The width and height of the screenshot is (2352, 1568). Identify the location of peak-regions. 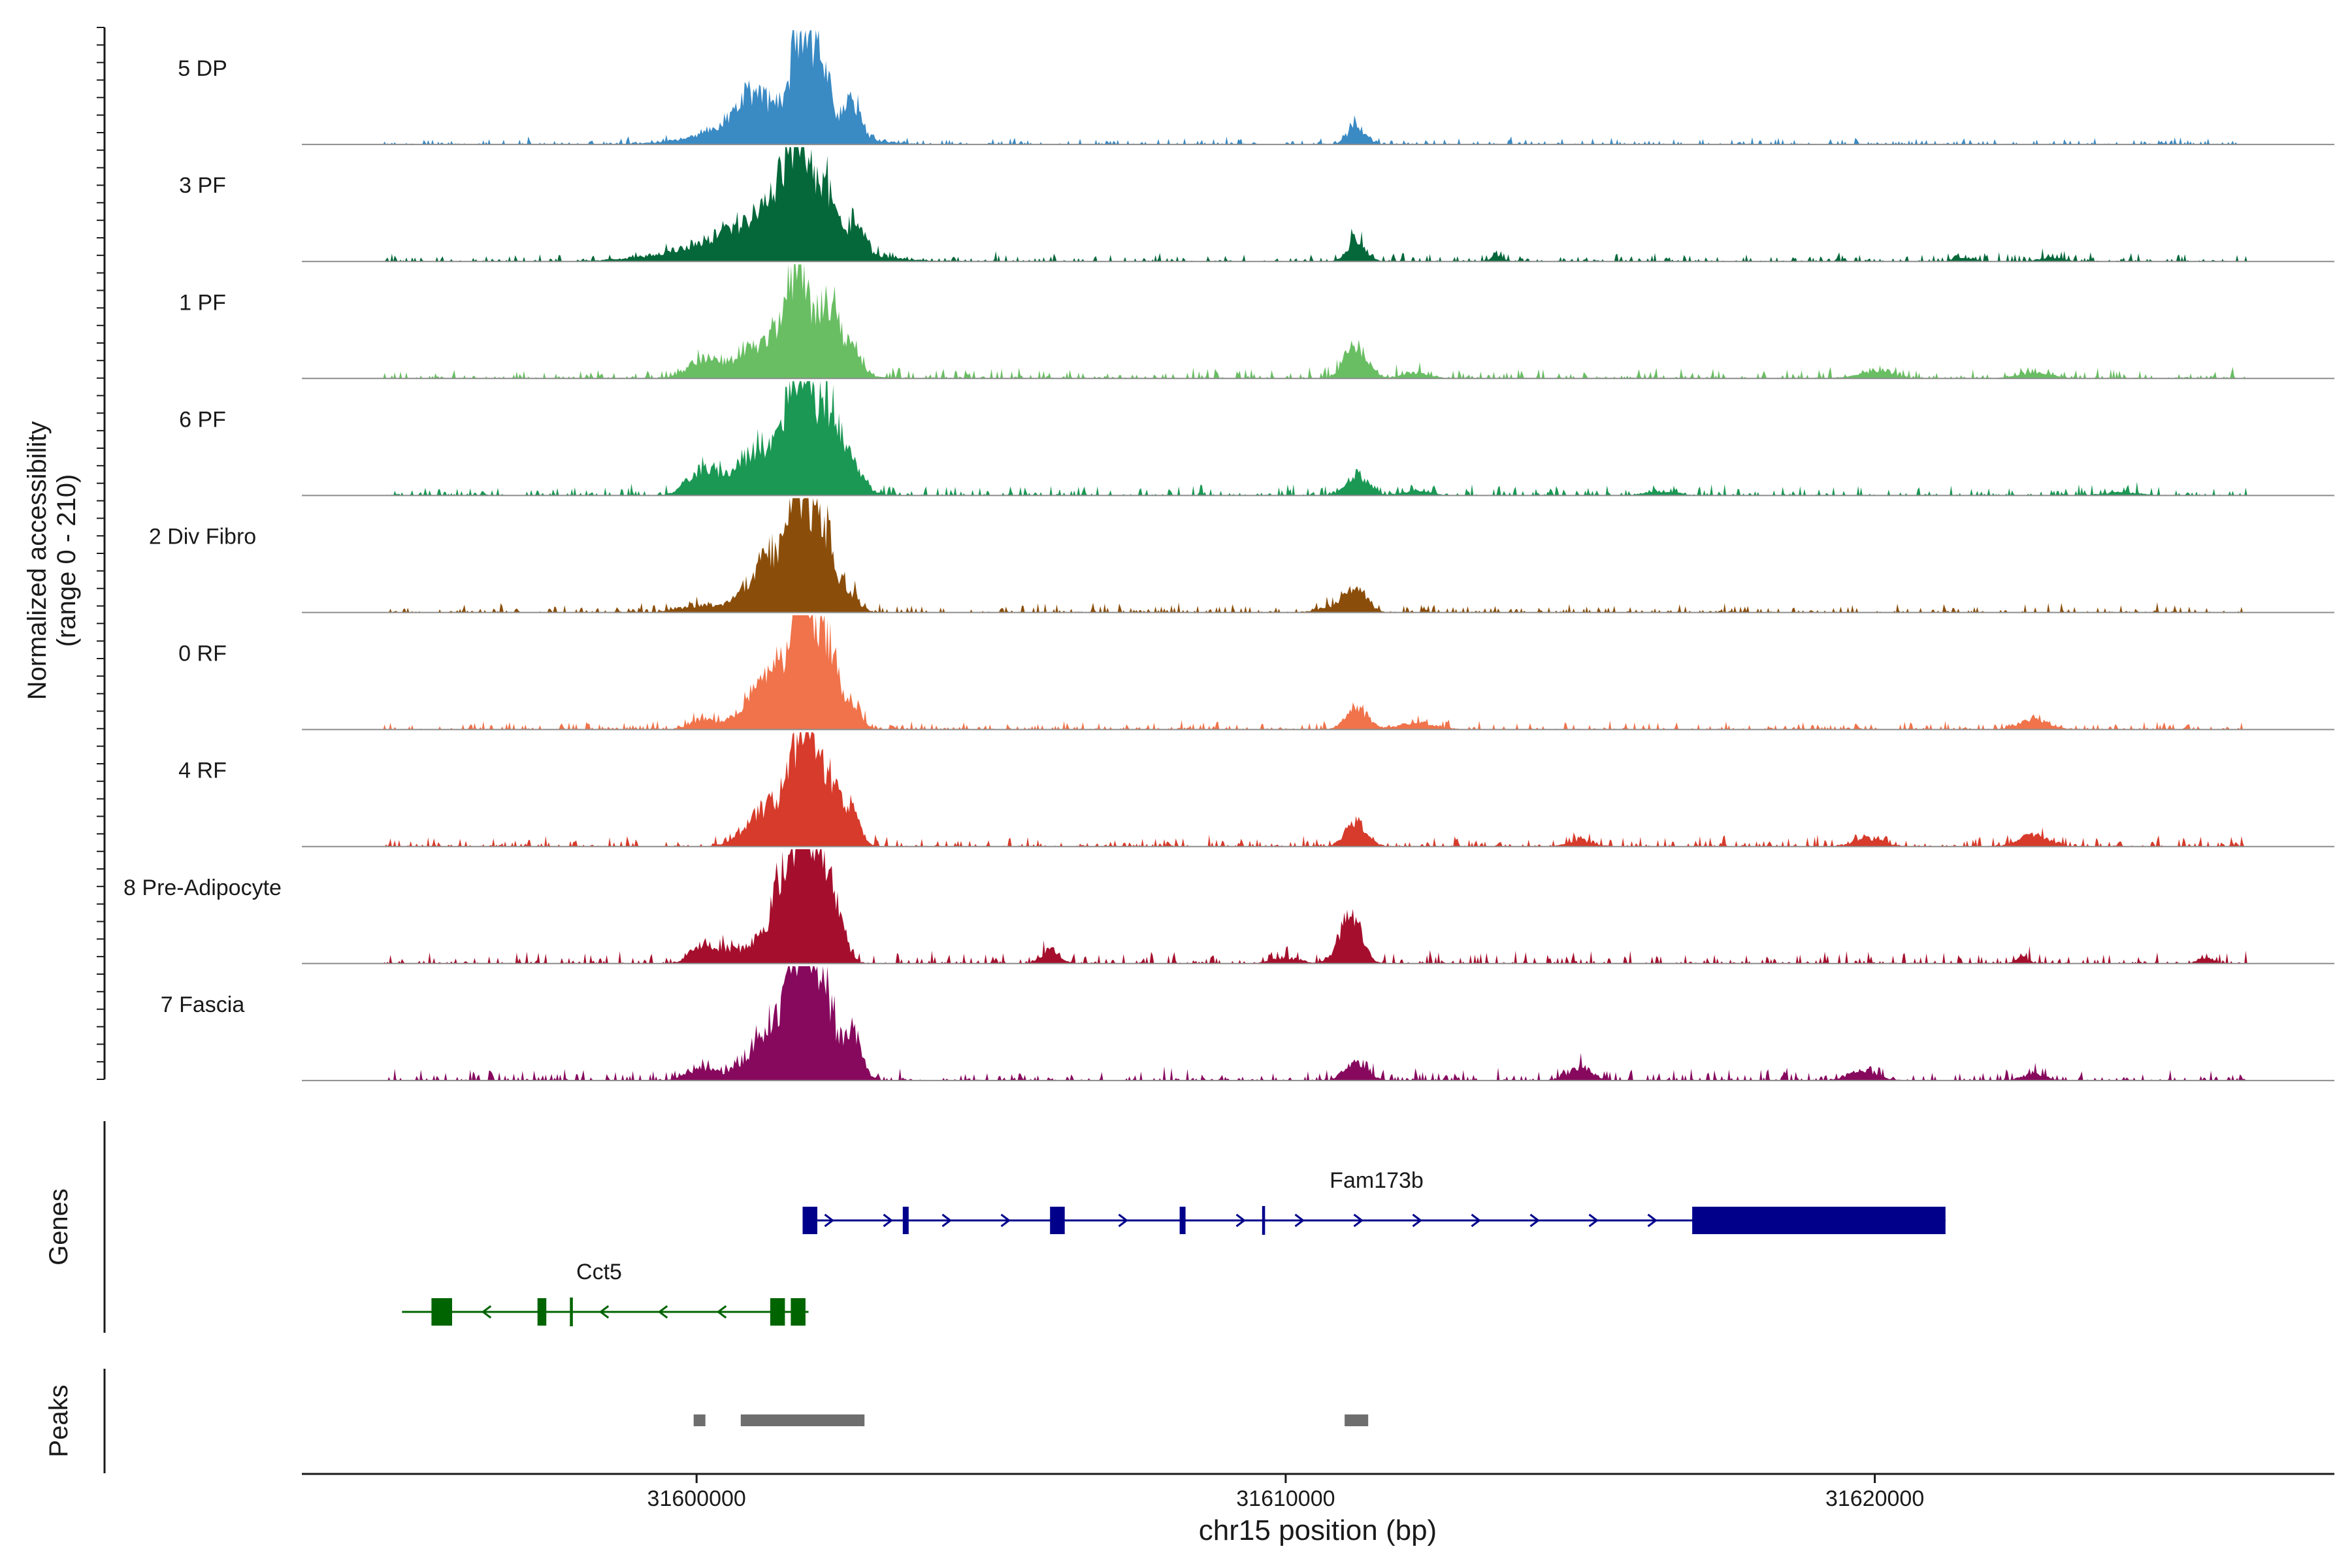
(1031, 1420).